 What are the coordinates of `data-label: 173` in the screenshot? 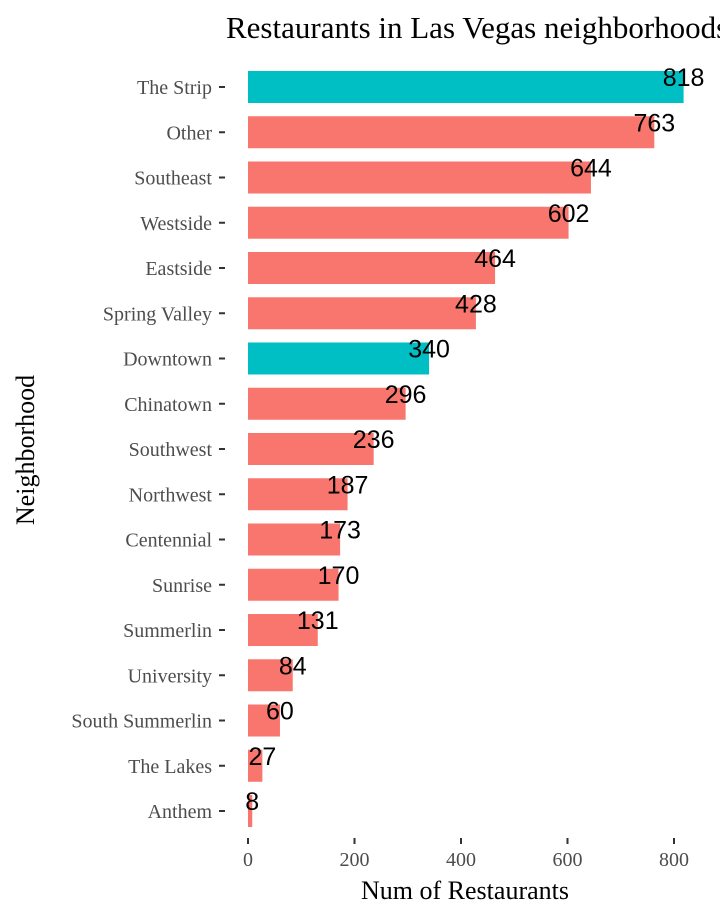 It's located at (340, 531).